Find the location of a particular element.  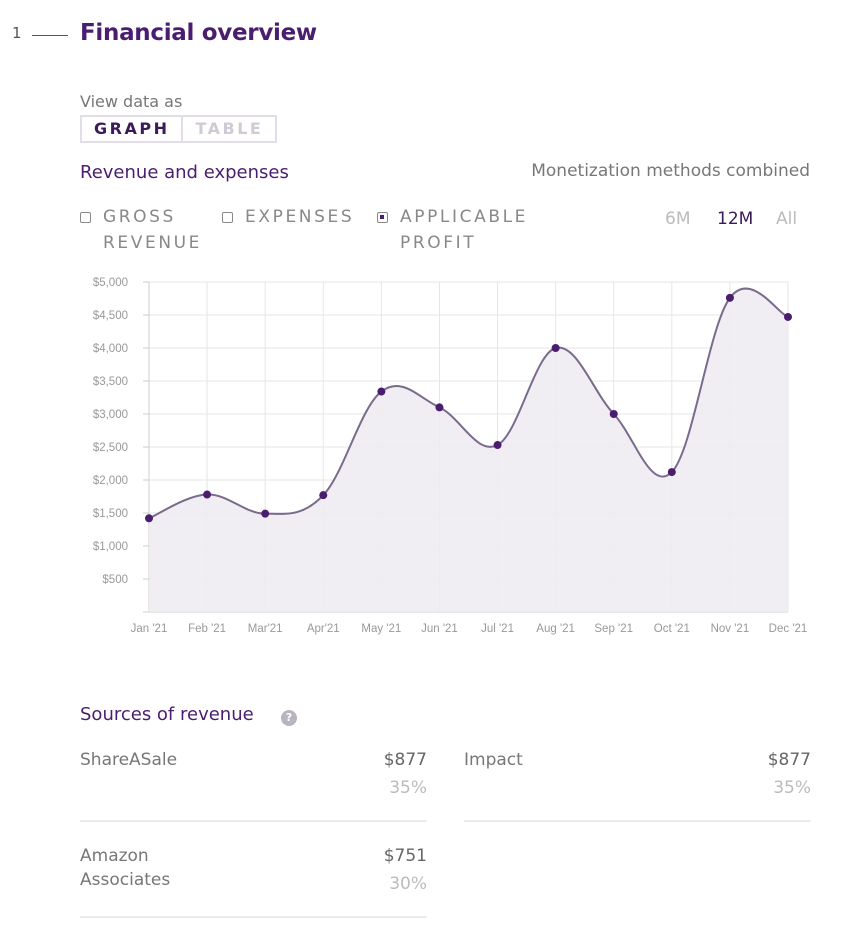

legend-gross-revenue: GROSS REVENUE is located at coordinates (146, 231).